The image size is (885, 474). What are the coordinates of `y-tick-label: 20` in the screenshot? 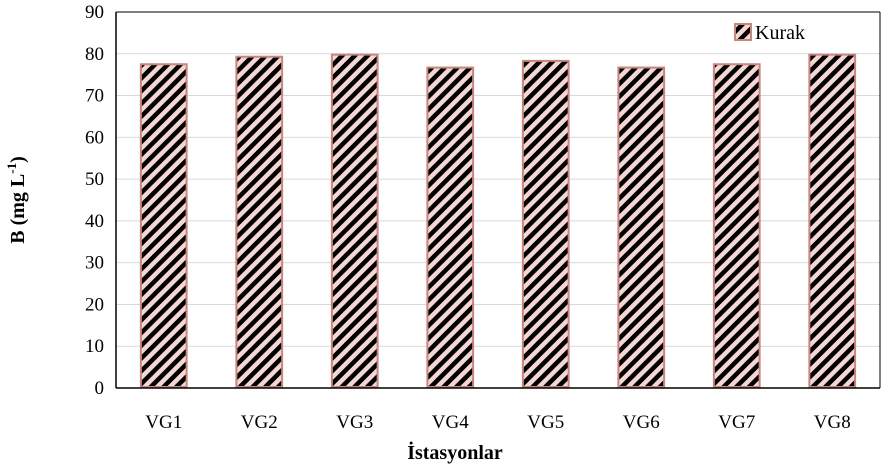 It's located at (94, 304).